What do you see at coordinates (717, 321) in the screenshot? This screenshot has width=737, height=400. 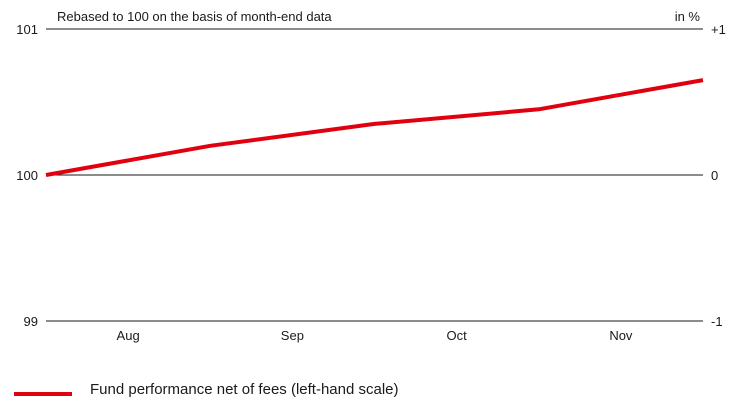 I see `right-tick-label: -1` at bounding box center [717, 321].